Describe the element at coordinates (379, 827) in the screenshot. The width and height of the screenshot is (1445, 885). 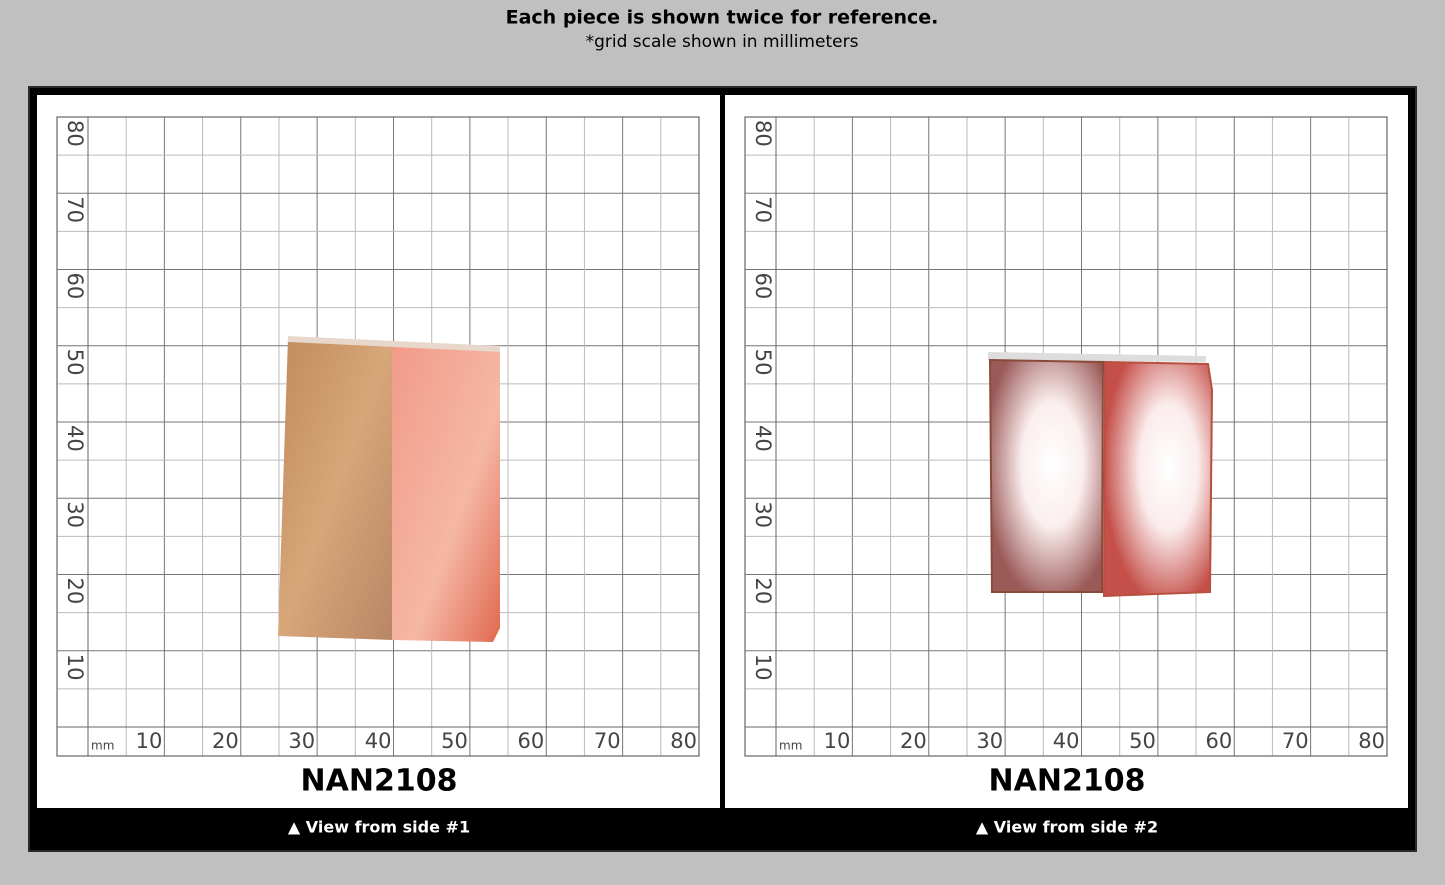
I see `caption: ▲ View from side #1` at that location.